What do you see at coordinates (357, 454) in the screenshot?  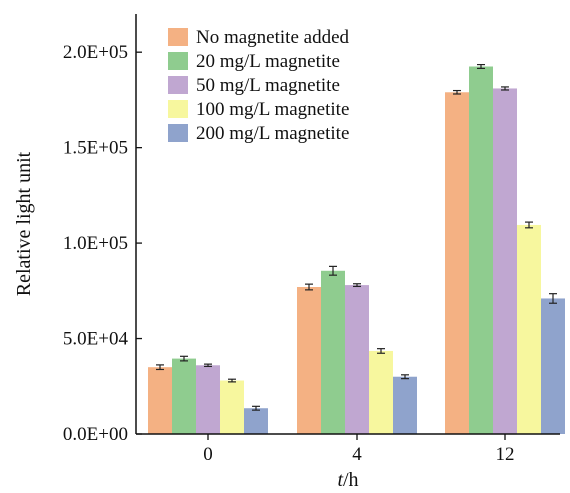 I see `x-tick-label: 4` at bounding box center [357, 454].